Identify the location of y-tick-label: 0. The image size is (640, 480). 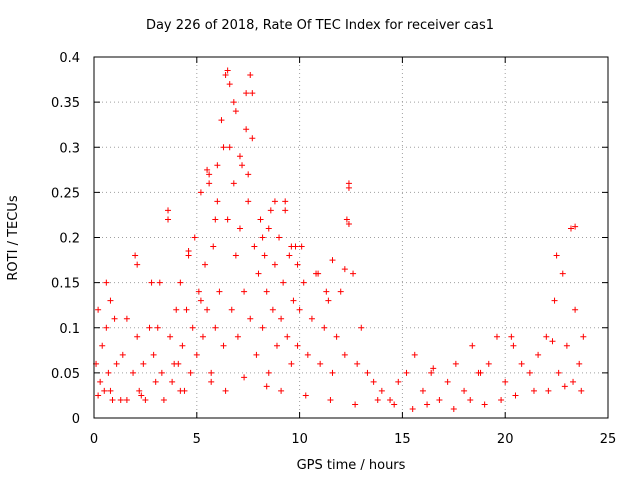
(76, 419).